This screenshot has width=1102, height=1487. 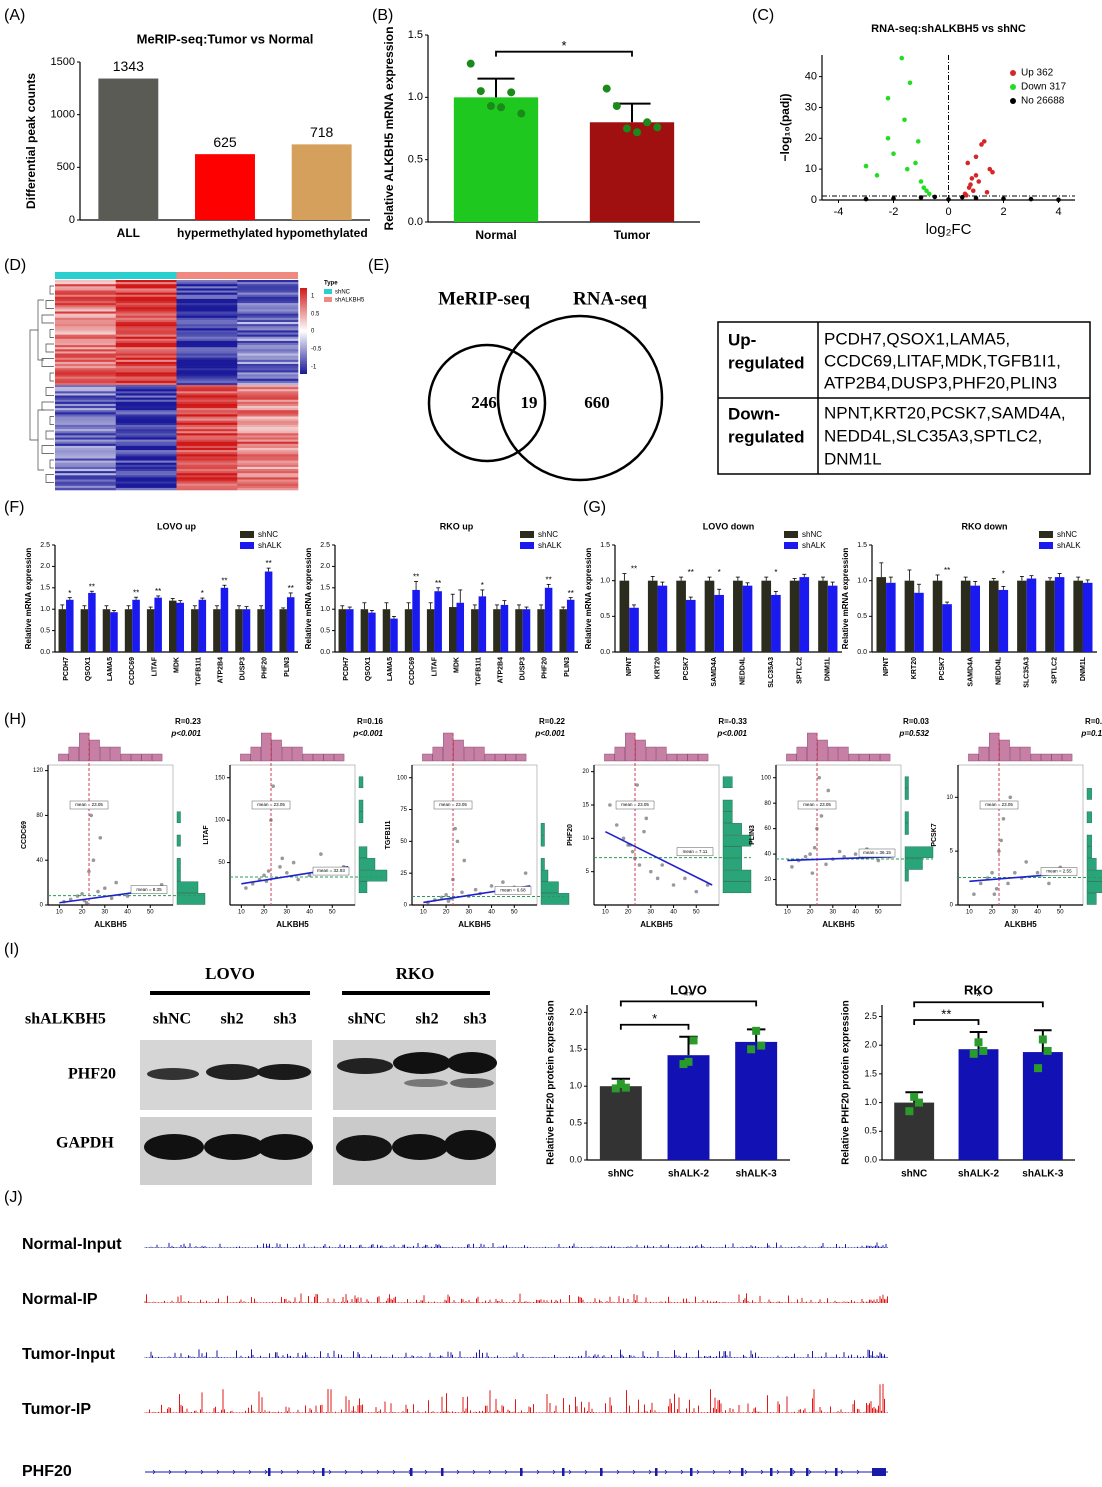 I want to click on y-tick-label: 0.5, so click(x=862, y=616).